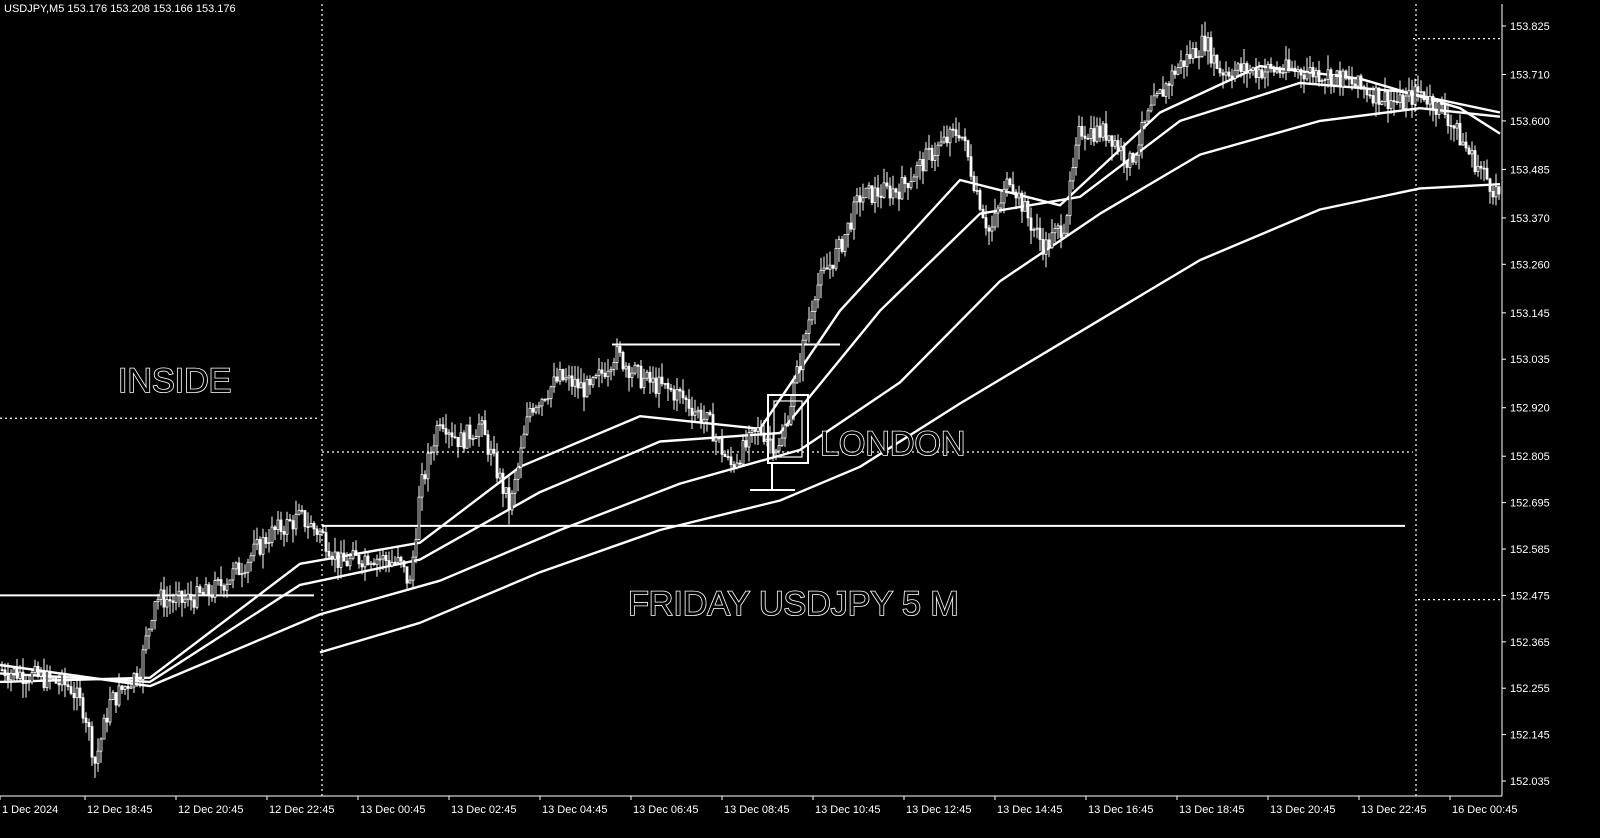  I want to click on annotation-friday: FRIDAY USDJPY 5 M, so click(793, 604).